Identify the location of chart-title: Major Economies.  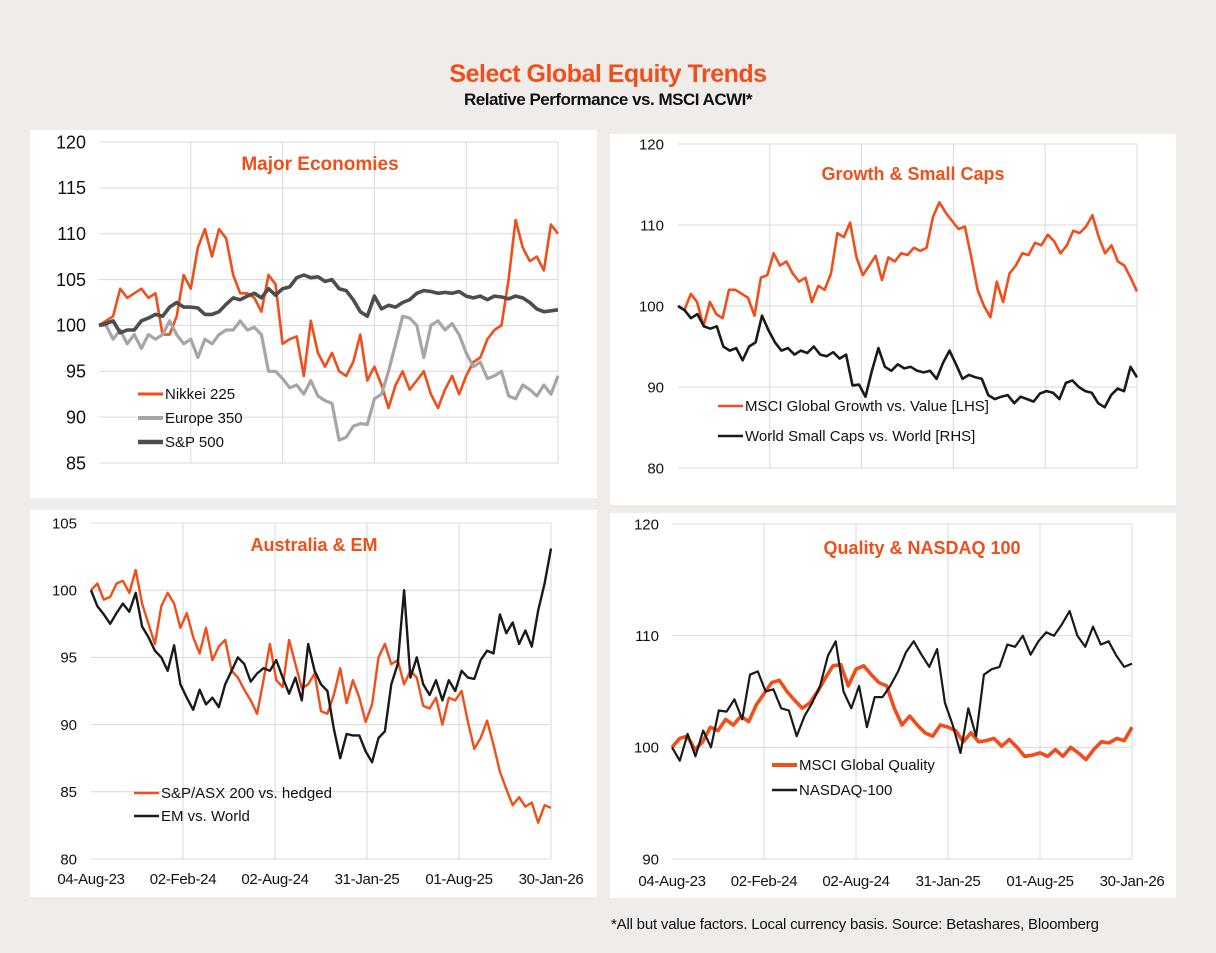
(319, 164).